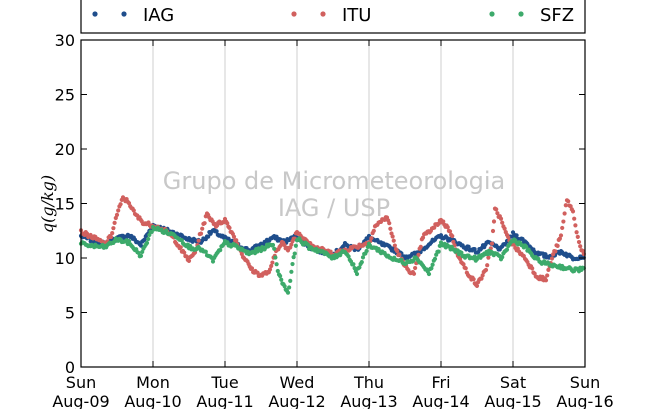 The height and width of the screenshot is (409, 650). What do you see at coordinates (152, 400) in the screenshot?
I see `x-tick-date: Aug-10` at bounding box center [152, 400].